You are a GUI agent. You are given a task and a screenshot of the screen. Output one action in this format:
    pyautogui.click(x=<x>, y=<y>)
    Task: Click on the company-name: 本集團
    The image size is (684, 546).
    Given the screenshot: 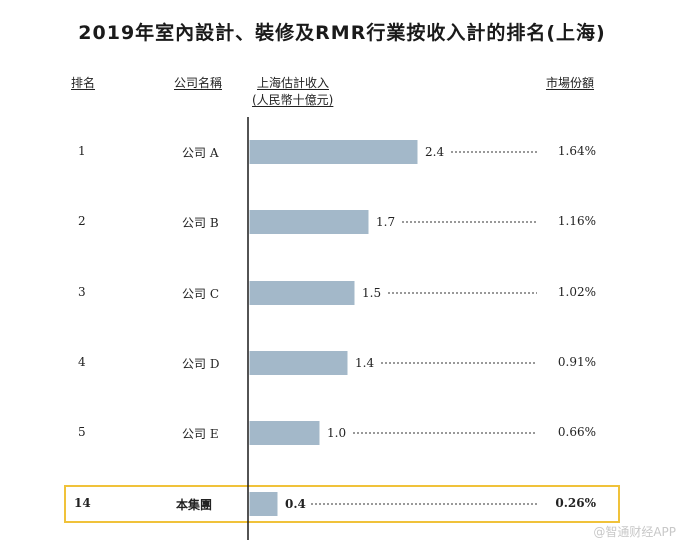 What is the action you would take?
    pyautogui.click(x=194, y=505)
    